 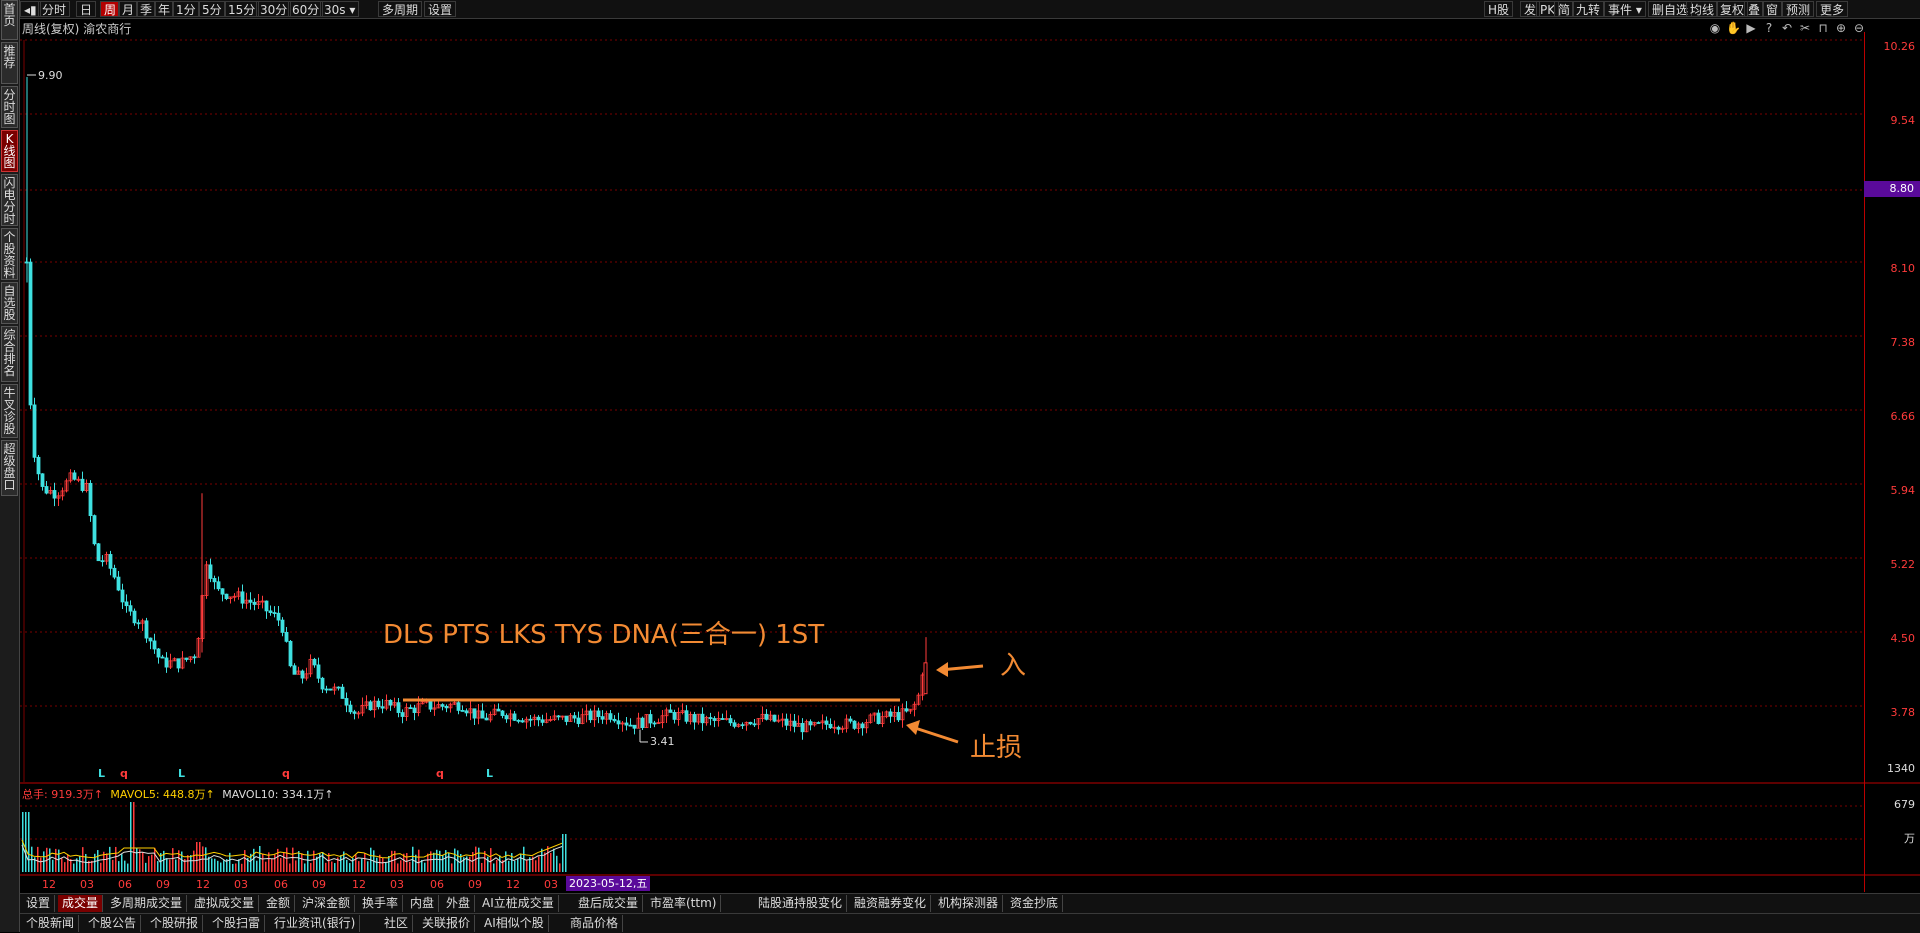 What do you see at coordinates (9, 354) in the screenshot?
I see `nav-tab-7: 综合排名` at bounding box center [9, 354].